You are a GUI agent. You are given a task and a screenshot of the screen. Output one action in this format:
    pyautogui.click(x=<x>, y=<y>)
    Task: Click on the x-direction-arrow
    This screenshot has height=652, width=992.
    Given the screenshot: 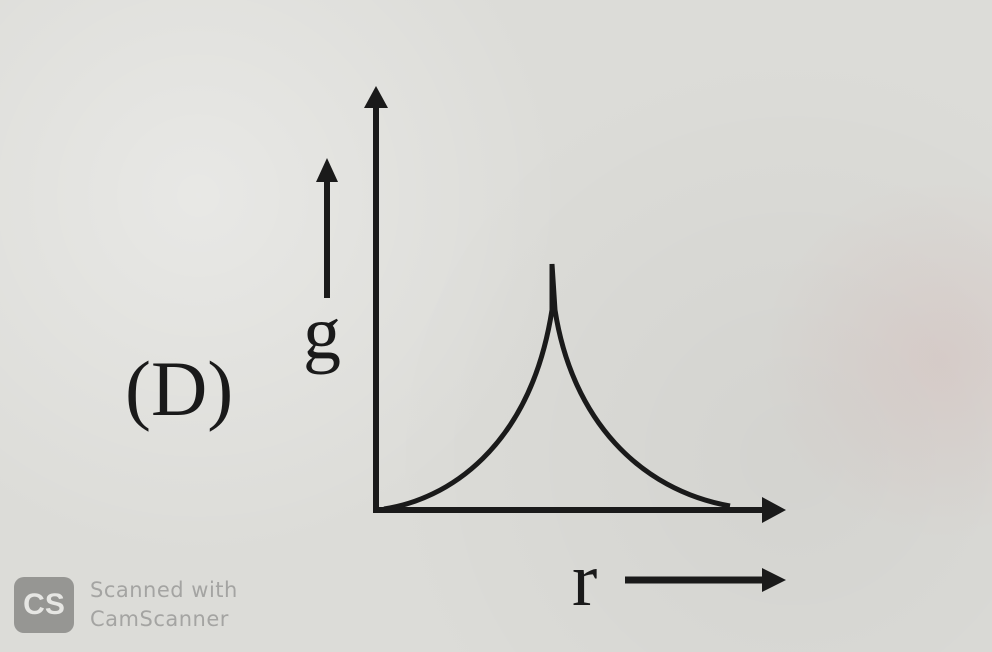 What is the action you would take?
    pyautogui.click(x=705, y=580)
    